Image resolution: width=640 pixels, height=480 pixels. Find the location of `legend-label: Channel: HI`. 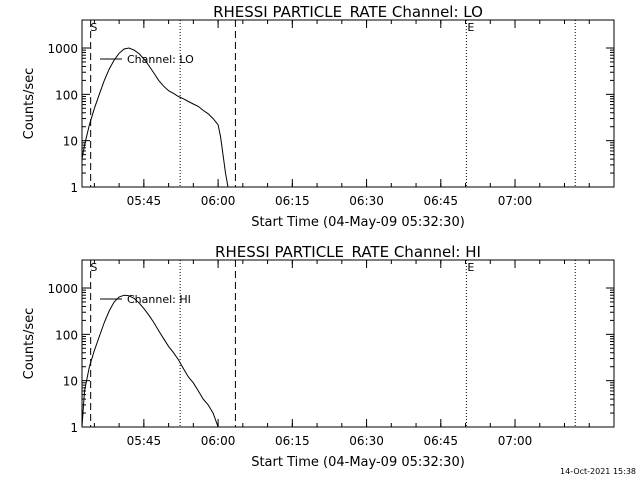

legend-label: Channel: HI is located at coordinates (159, 299).